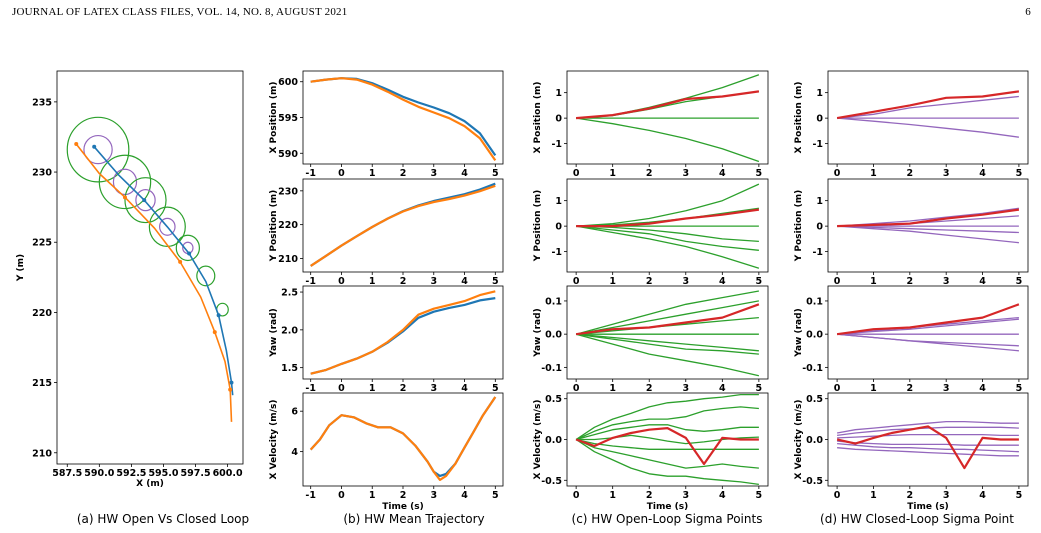 The height and width of the screenshot is (533, 1041). What do you see at coordinates (67, 473) in the screenshot?
I see `x-tick-label: 587.5` at bounding box center [67, 473].